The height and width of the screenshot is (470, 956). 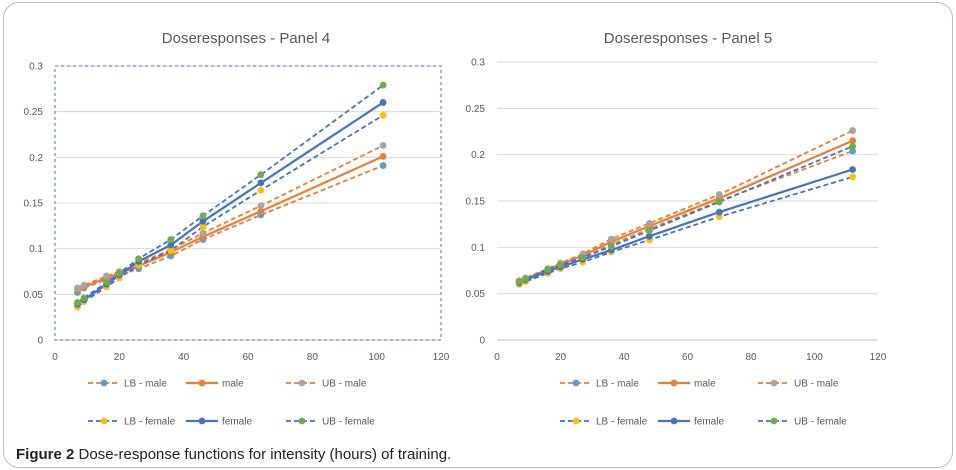 I want to click on panel-4-ytick-label: 0.05, so click(x=34, y=295).